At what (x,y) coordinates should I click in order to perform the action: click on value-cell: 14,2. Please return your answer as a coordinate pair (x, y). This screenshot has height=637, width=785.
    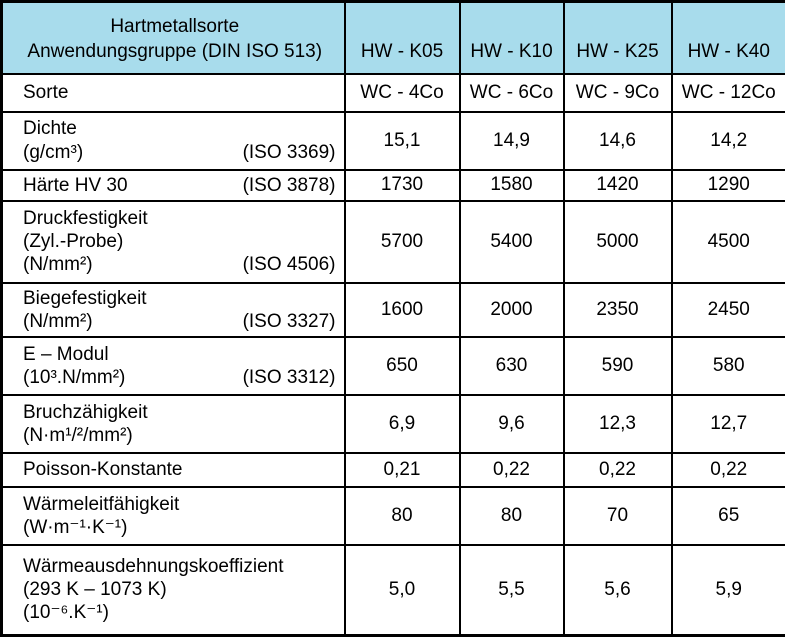
    Looking at the image, I should click on (728, 141).